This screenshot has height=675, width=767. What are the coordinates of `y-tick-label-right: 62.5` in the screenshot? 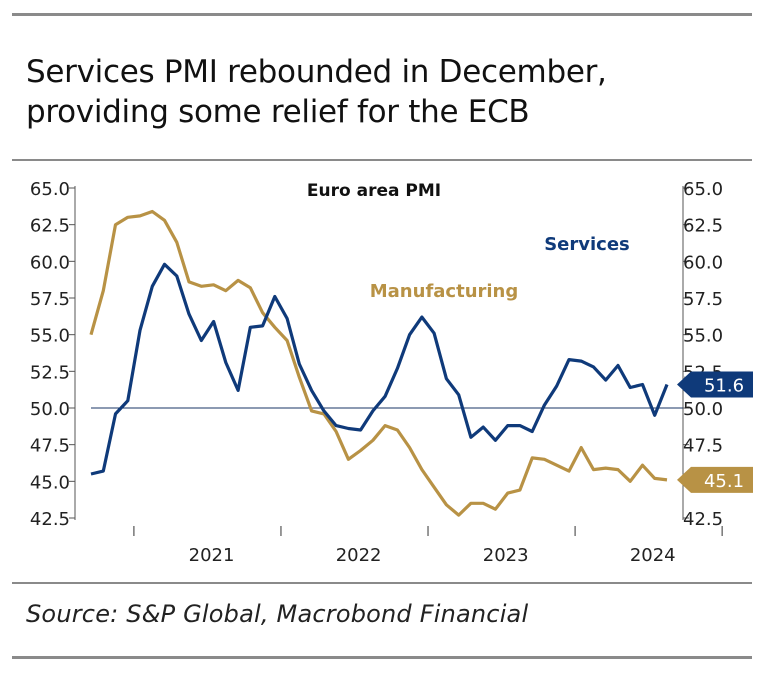 It's located at (703, 226).